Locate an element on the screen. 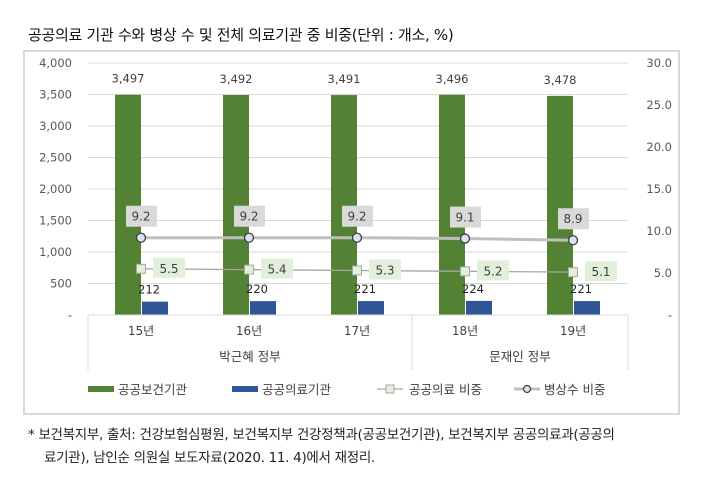 The width and height of the screenshot is (702, 478). legend-label: 공공보건기관 is located at coordinates (153, 389).